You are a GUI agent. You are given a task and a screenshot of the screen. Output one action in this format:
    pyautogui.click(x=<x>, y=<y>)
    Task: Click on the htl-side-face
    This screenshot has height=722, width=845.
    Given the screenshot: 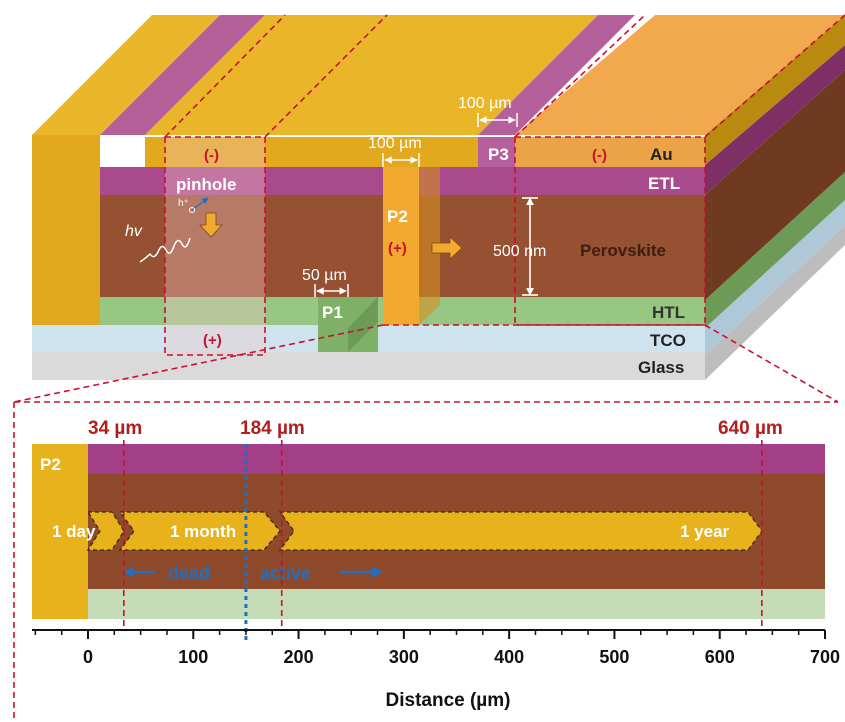 What is the action you would take?
    pyautogui.click(x=775, y=250)
    